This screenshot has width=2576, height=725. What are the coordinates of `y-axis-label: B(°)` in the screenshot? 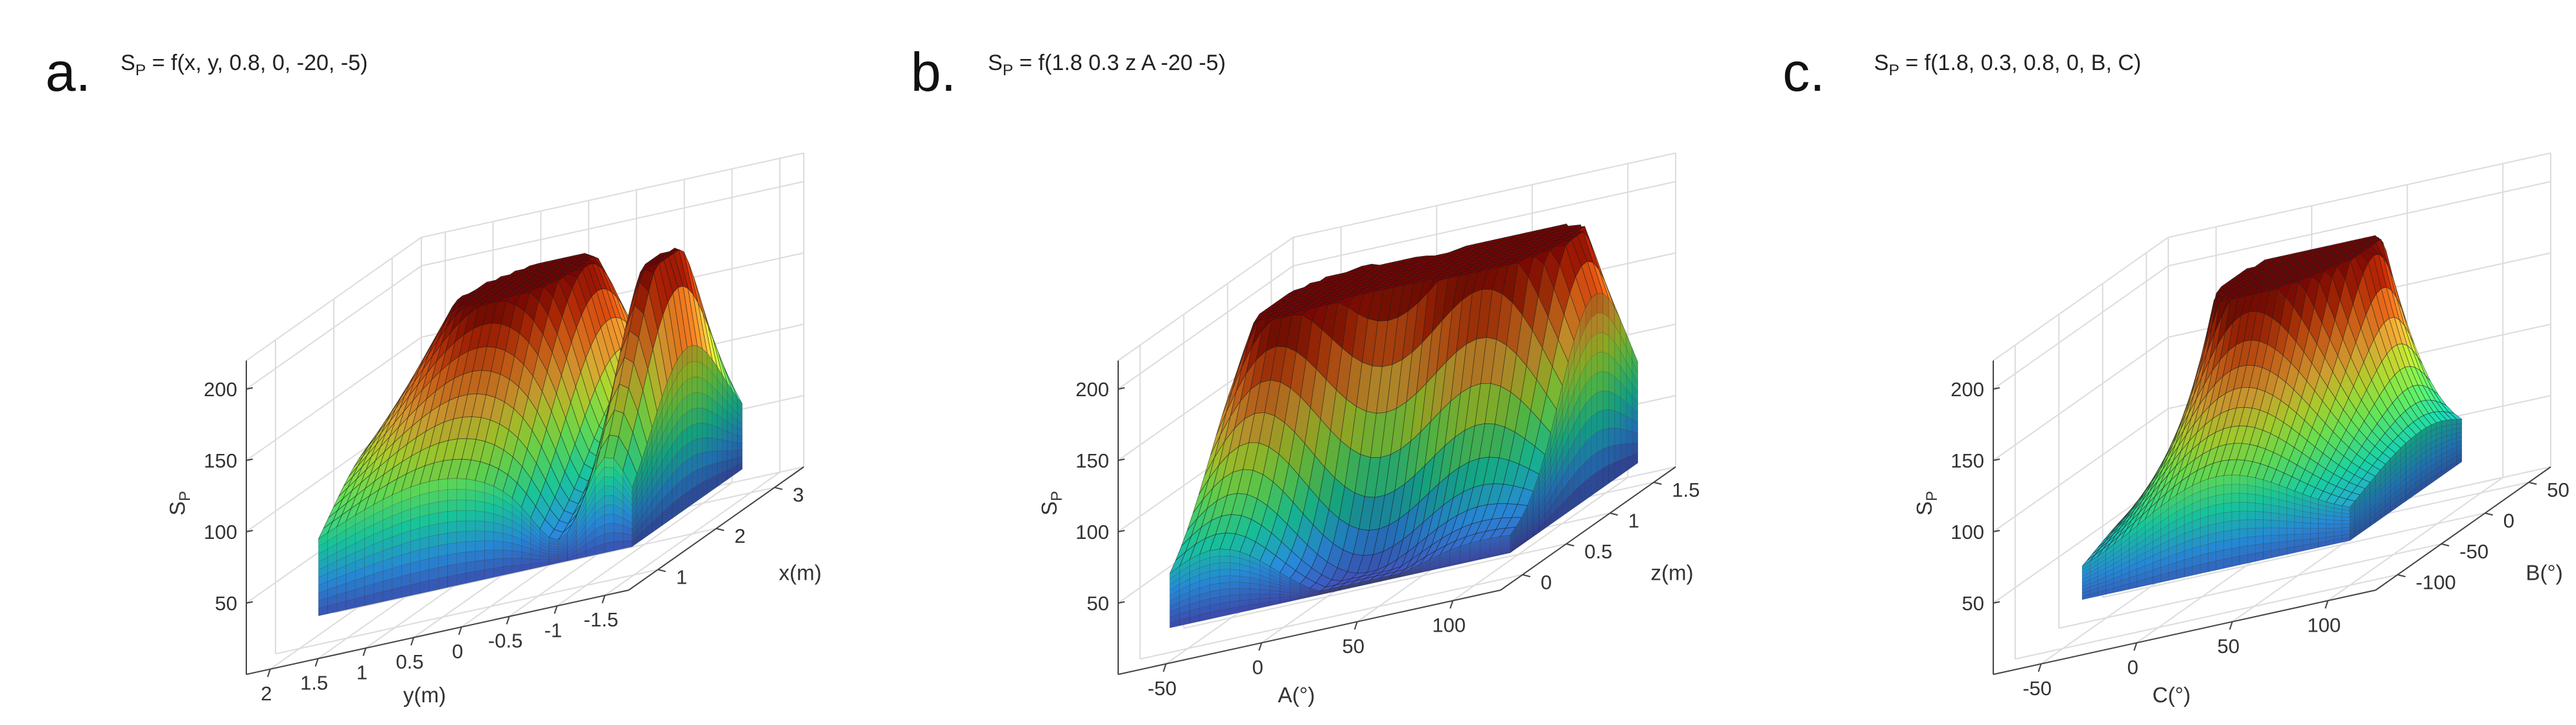 It's located at (2544, 573).